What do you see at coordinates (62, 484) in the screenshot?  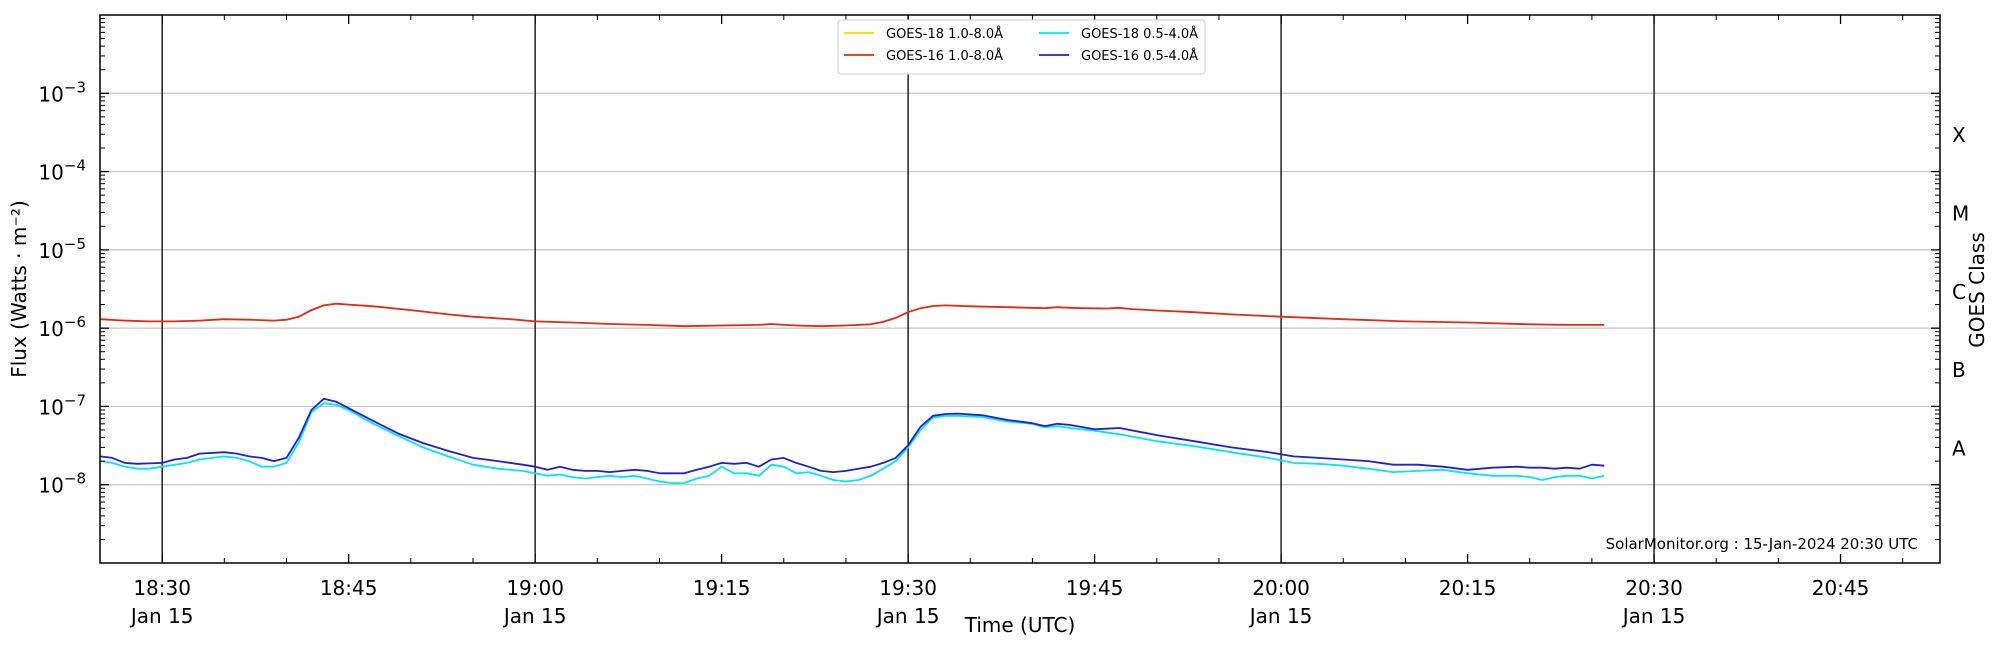 I see `y-tick-label: 10⁻⁸` at bounding box center [62, 484].